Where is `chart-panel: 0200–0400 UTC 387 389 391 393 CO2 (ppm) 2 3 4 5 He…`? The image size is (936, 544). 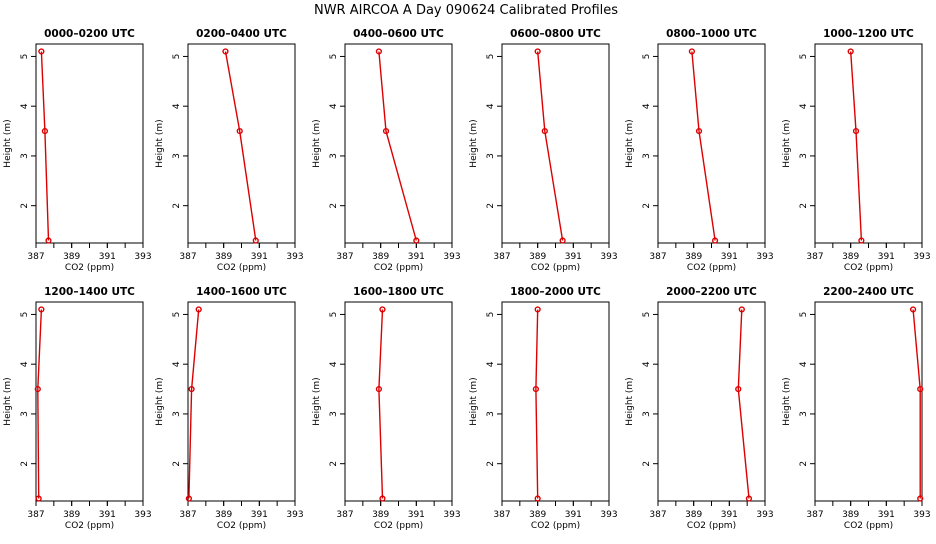 chart-panel: 0200–0400 UTC 387 389 391 393 CO2 (ppm) 2 3 4 5 He… is located at coordinates (229, 150).